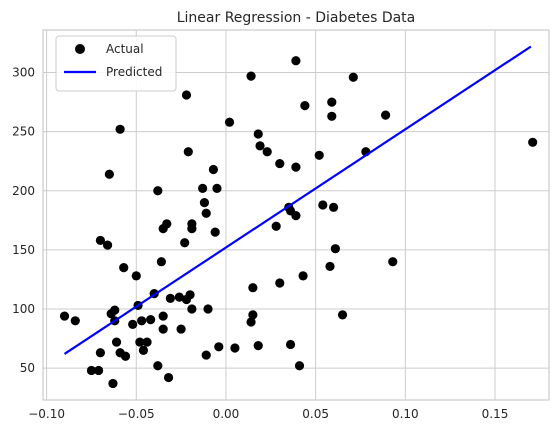  I want to click on x-tick-label: 0.05, so click(315, 414).